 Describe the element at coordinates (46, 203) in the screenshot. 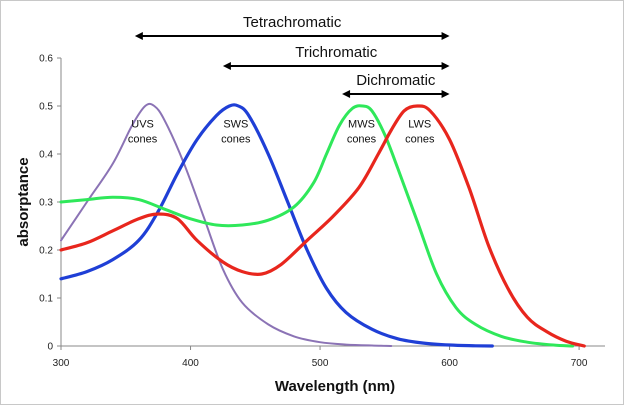

I see `y-tick-label: 0.3` at that location.